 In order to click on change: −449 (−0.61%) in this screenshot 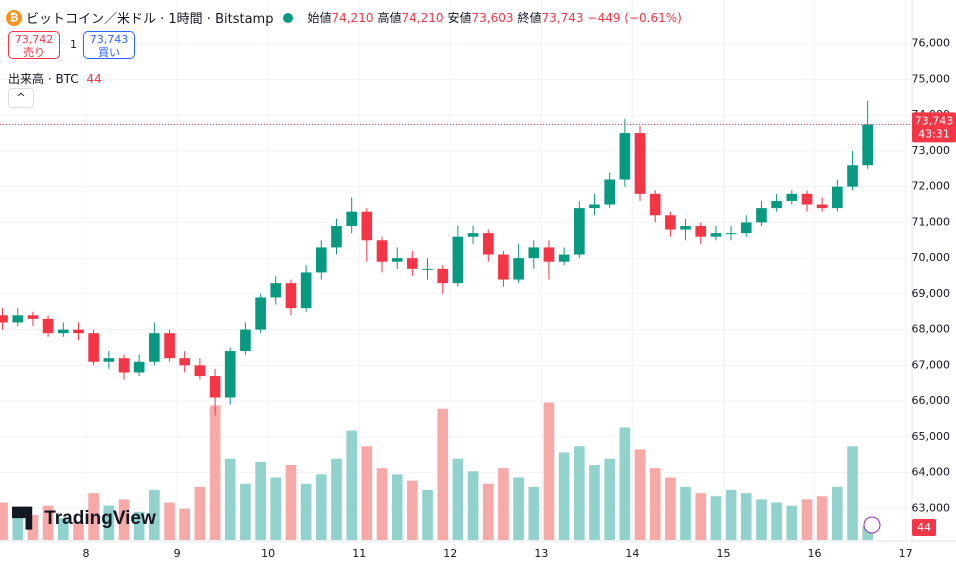, I will do `click(634, 17)`.